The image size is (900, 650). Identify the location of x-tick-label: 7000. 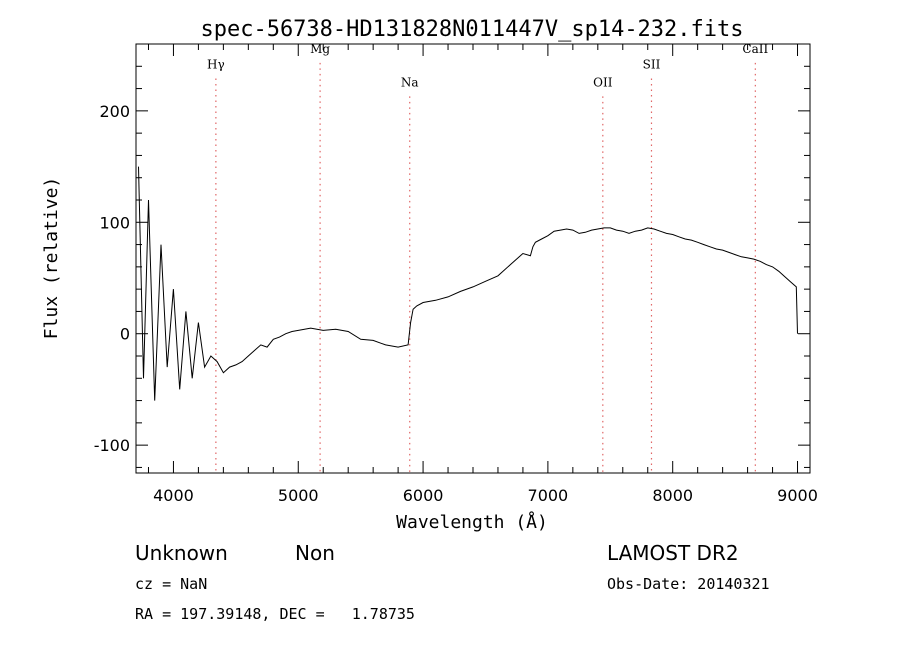
(548, 495).